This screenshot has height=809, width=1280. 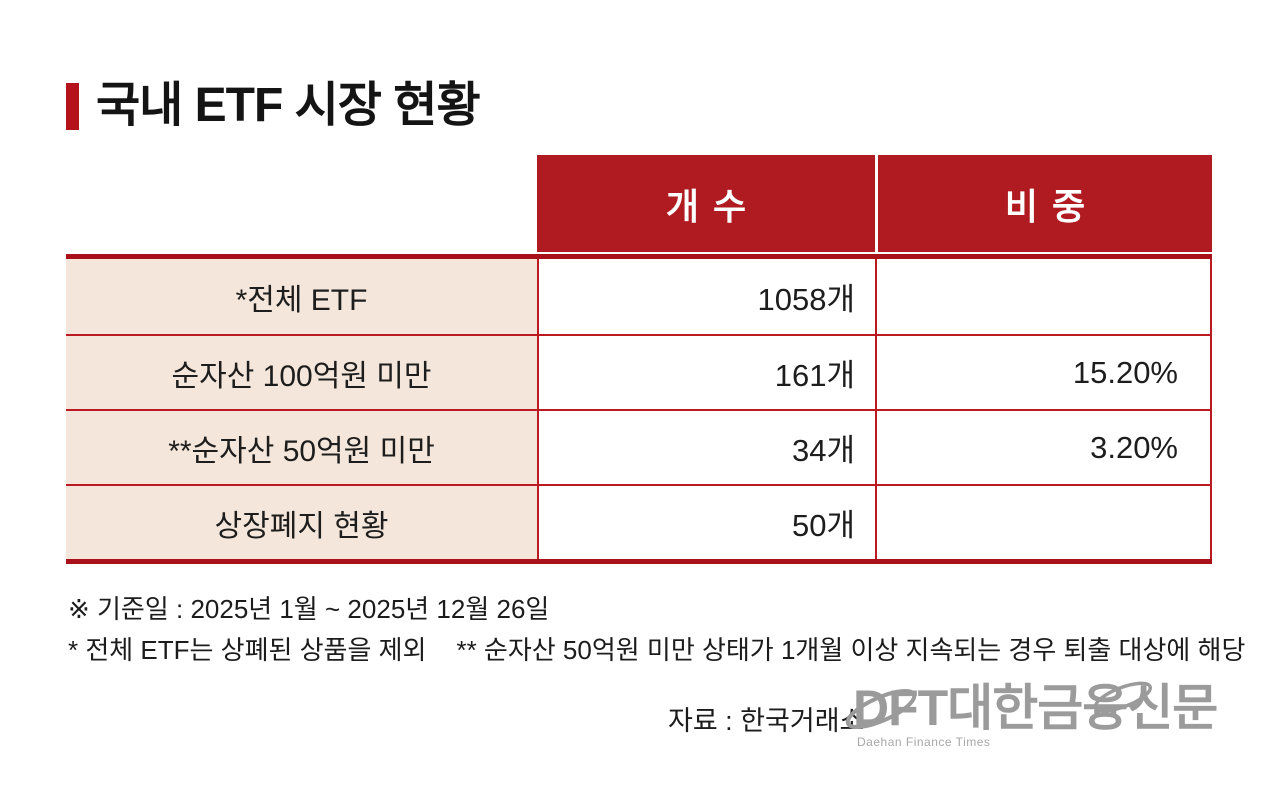 What do you see at coordinates (706, 522) in the screenshot?
I see `row-count: 50개` at bounding box center [706, 522].